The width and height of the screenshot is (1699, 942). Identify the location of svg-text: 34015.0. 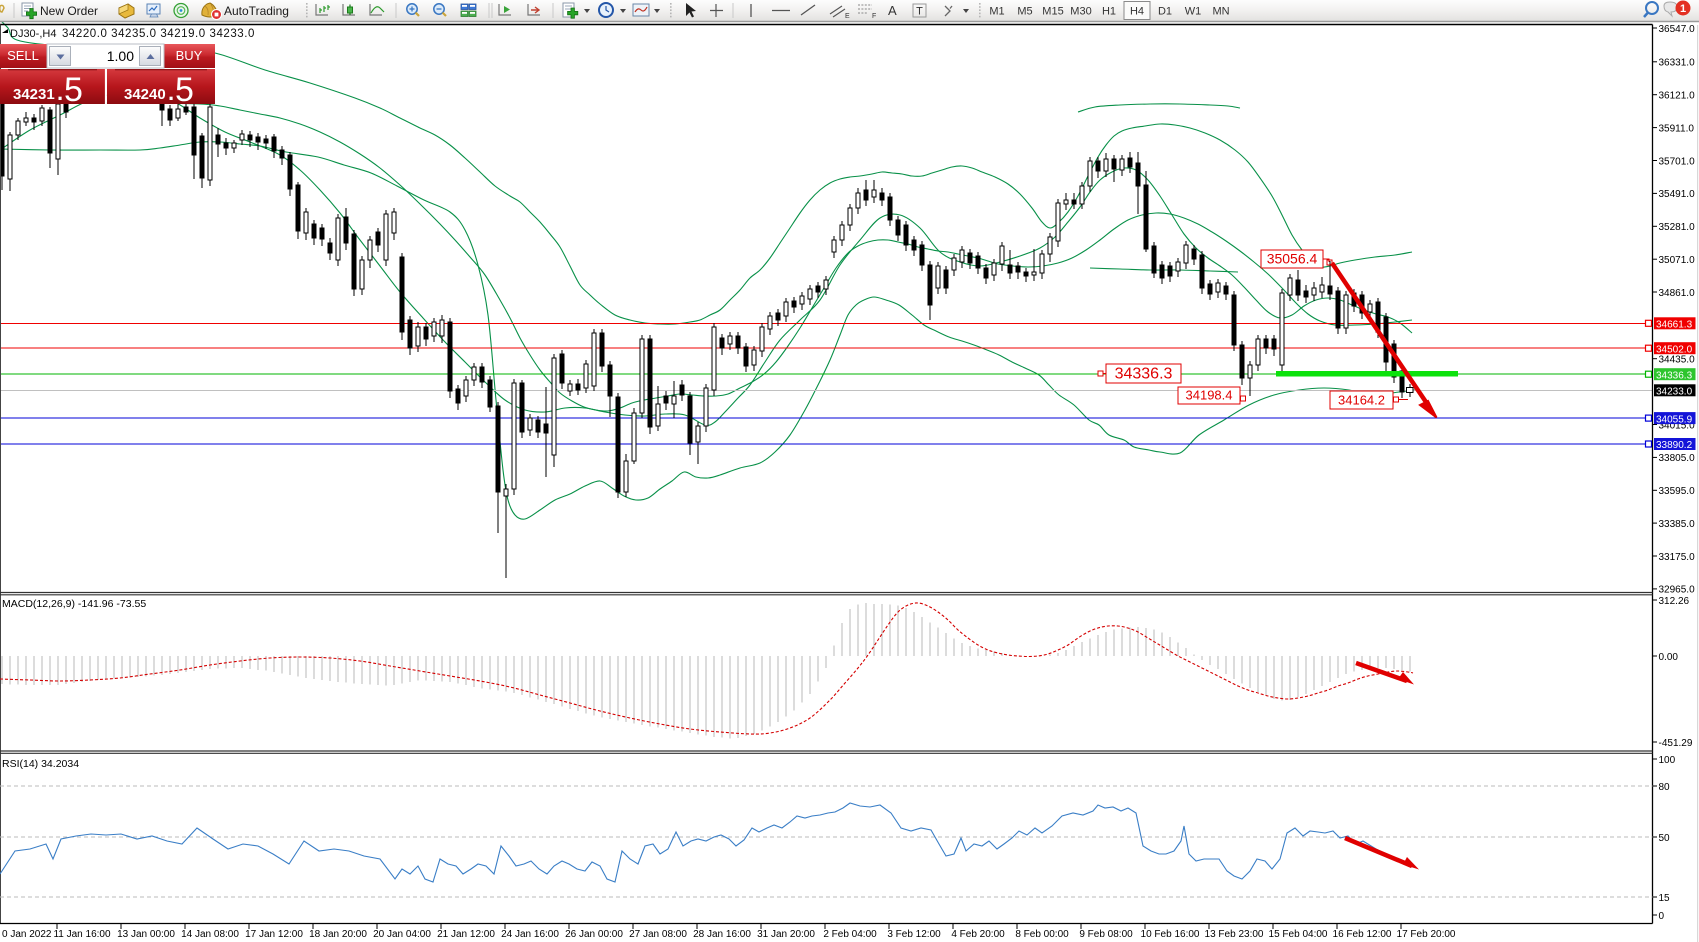
(1677, 425).